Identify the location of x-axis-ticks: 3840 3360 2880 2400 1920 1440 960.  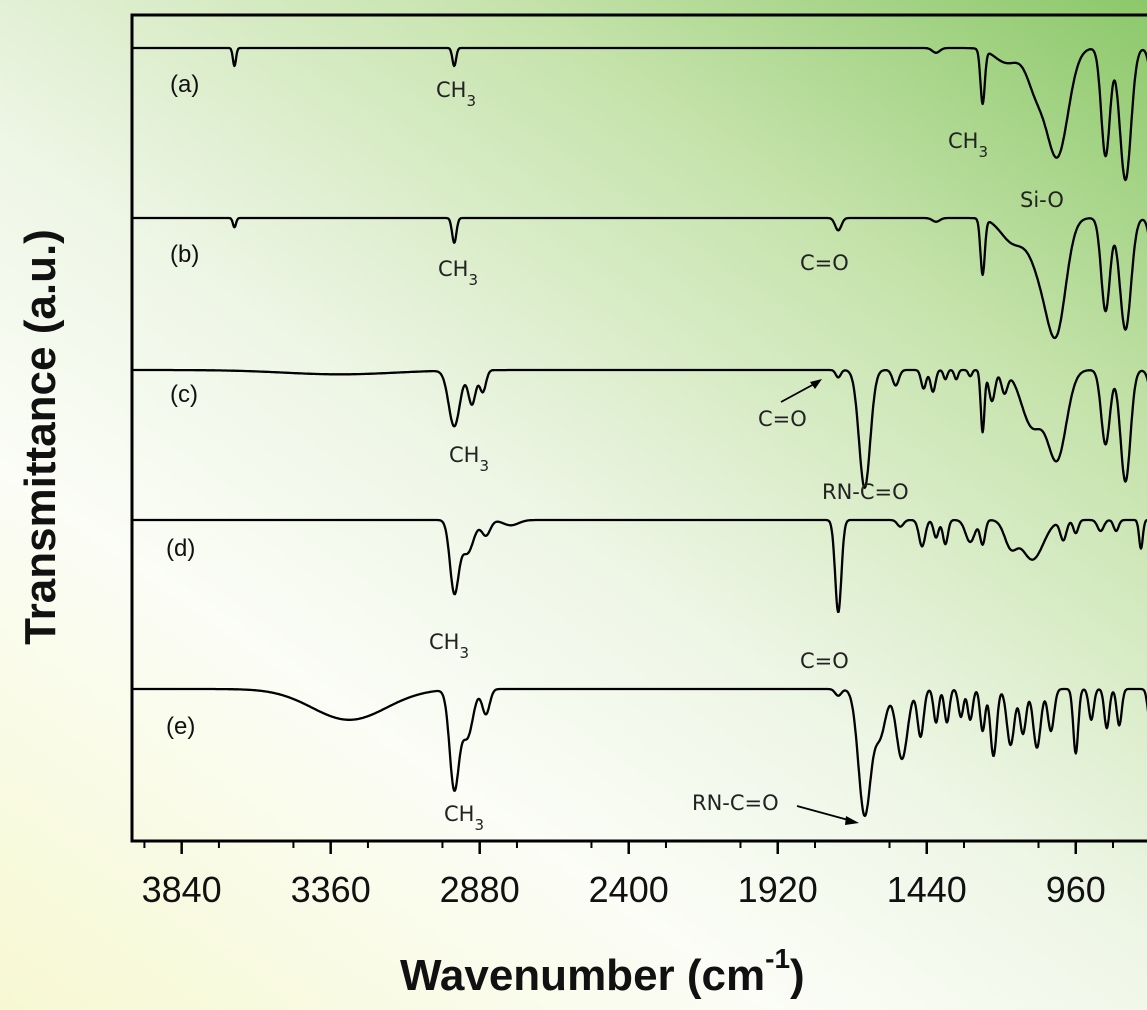
(628, 875).